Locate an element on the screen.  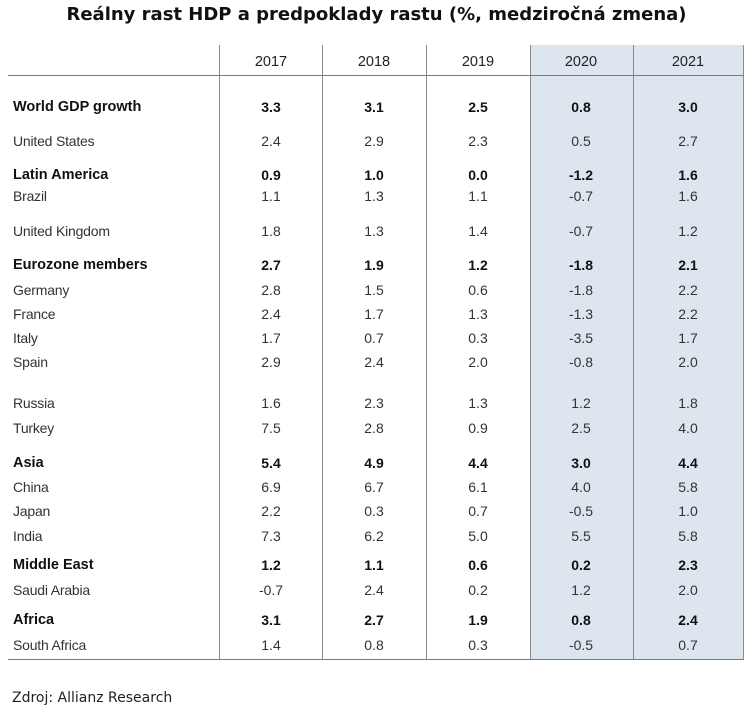
table-row: Saudi Arabia -0.7 2.4 0.2 1.2 2.0 is located at coordinates (376, 590).